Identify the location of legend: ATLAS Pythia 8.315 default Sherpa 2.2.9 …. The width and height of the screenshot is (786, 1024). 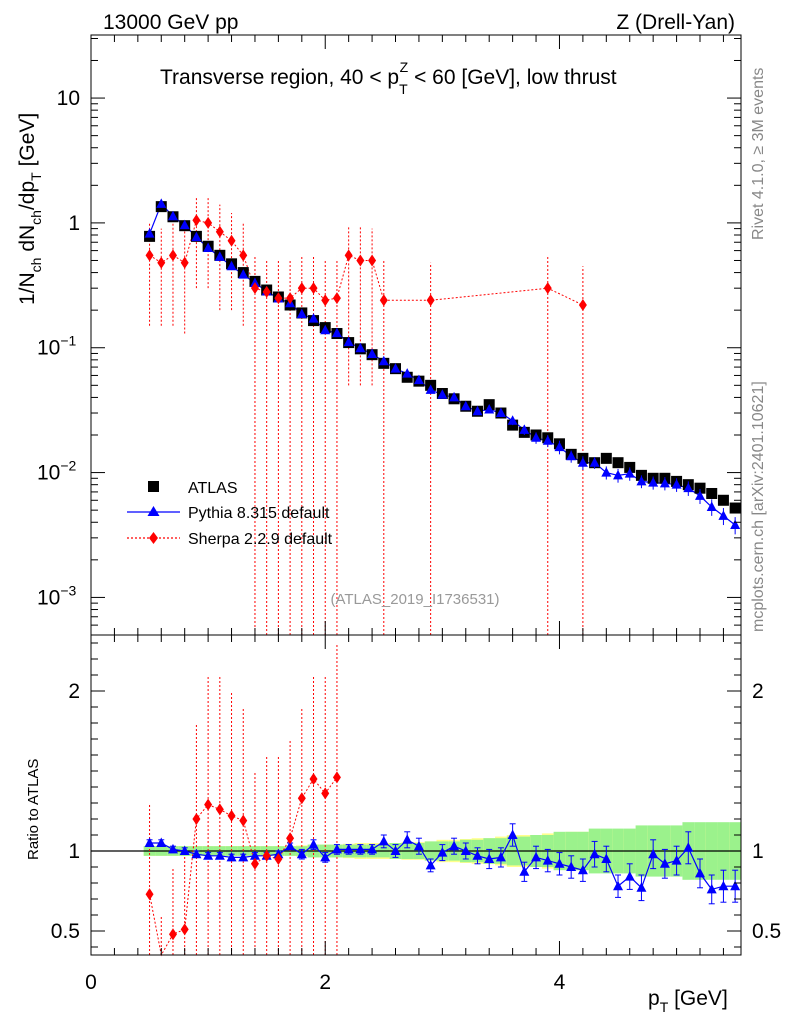
(230, 514).